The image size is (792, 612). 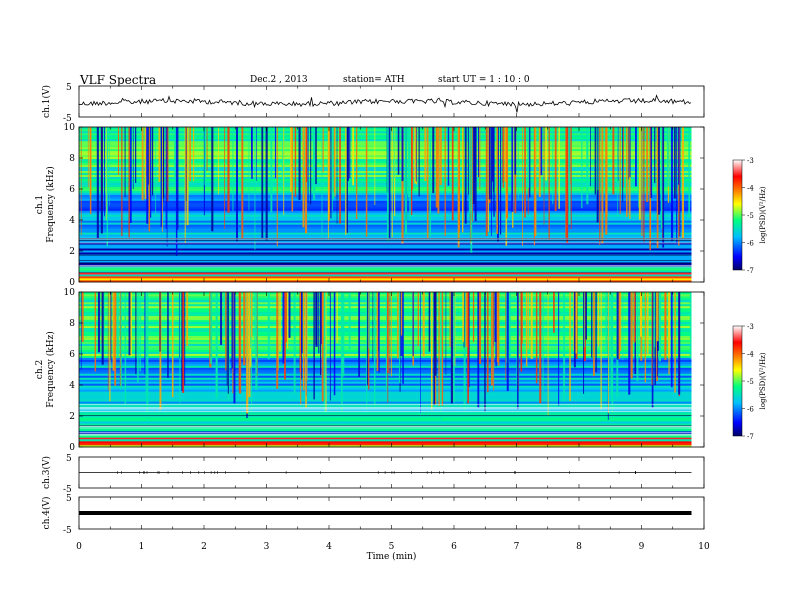 I want to click on x-tick-label: 3, so click(x=267, y=547).